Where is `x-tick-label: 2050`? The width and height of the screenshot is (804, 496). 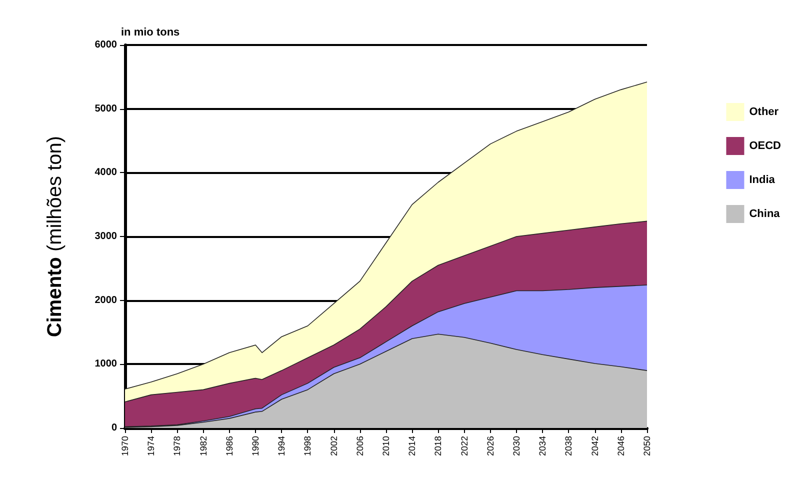 x-tick-label: 2050 is located at coordinates (647, 446).